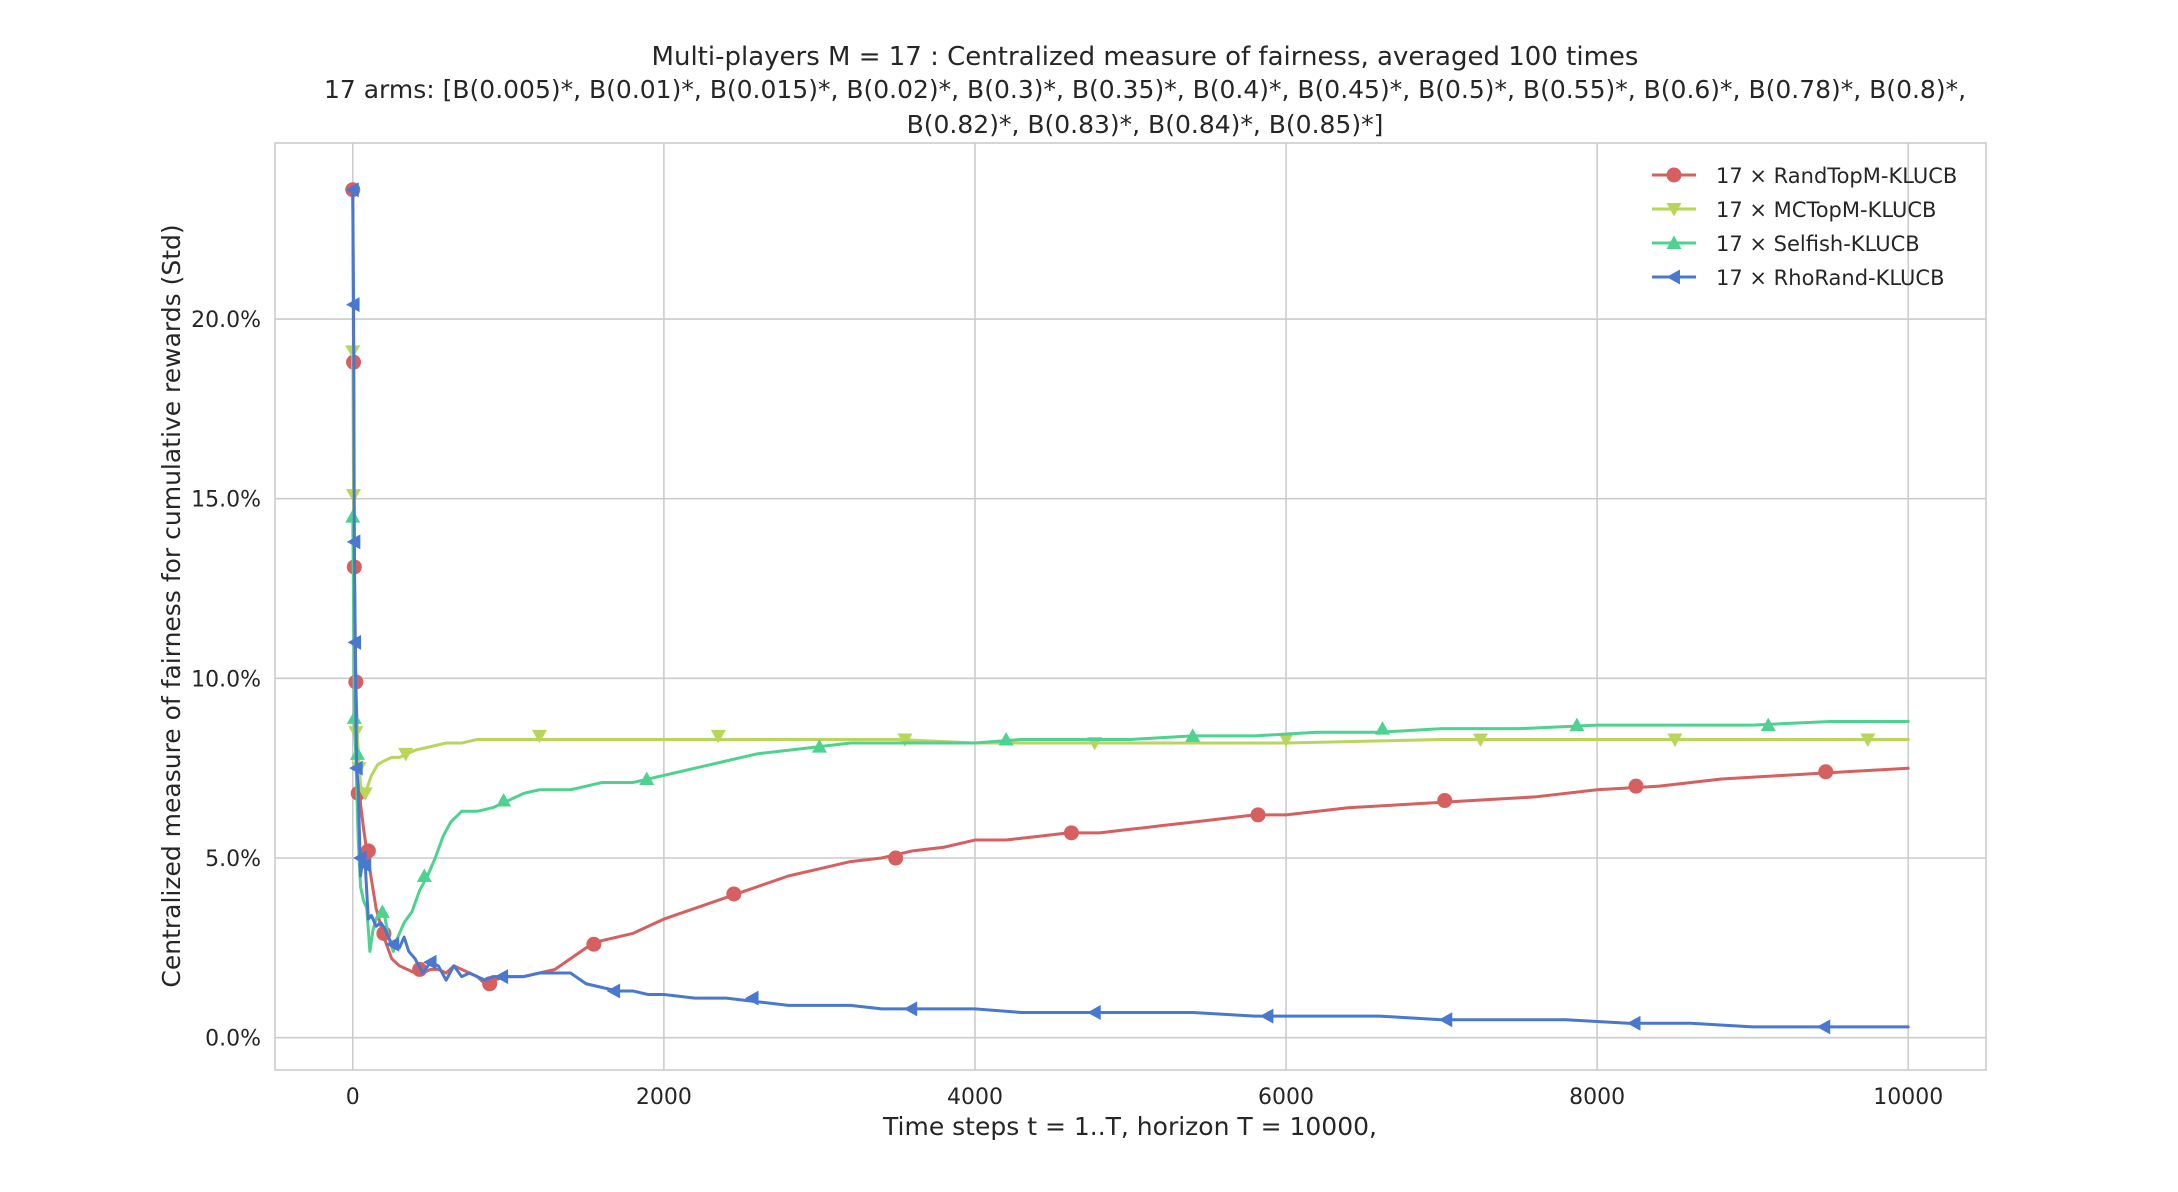 This screenshot has height=1192, width=2178. What do you see at coordinates (1836, 176) in the screenshot?
I see `legend-label: 17 × RandTopM-KLUCB` at bounding box center [1836, 176].